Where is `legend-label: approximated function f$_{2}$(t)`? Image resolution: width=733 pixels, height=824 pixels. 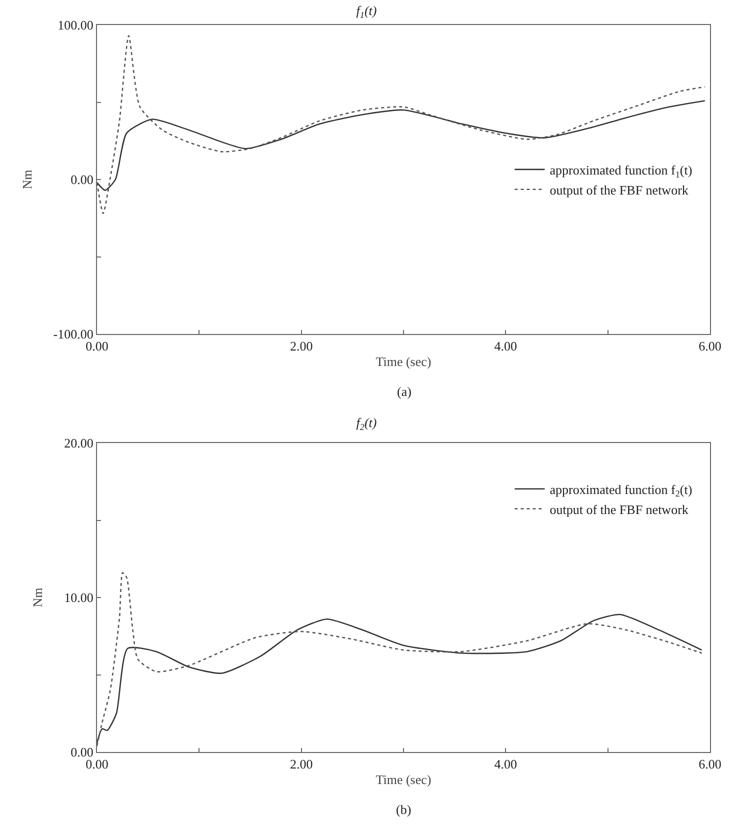 legend-label: approximated function f$_{2}$(t) is located at coordinates (621, 490).